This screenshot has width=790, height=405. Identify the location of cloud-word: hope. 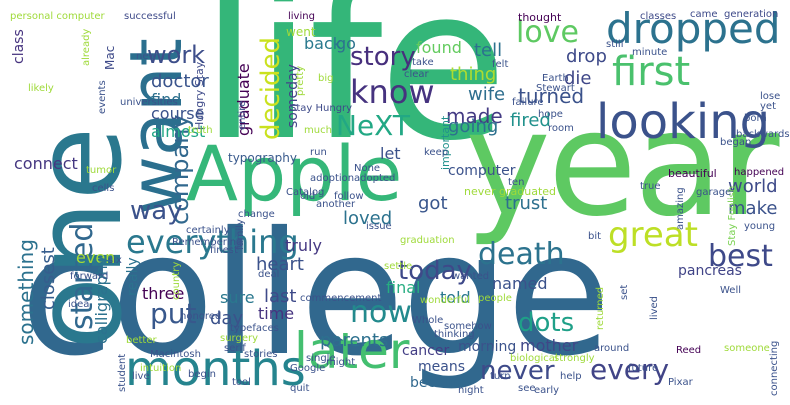
(550, 114).